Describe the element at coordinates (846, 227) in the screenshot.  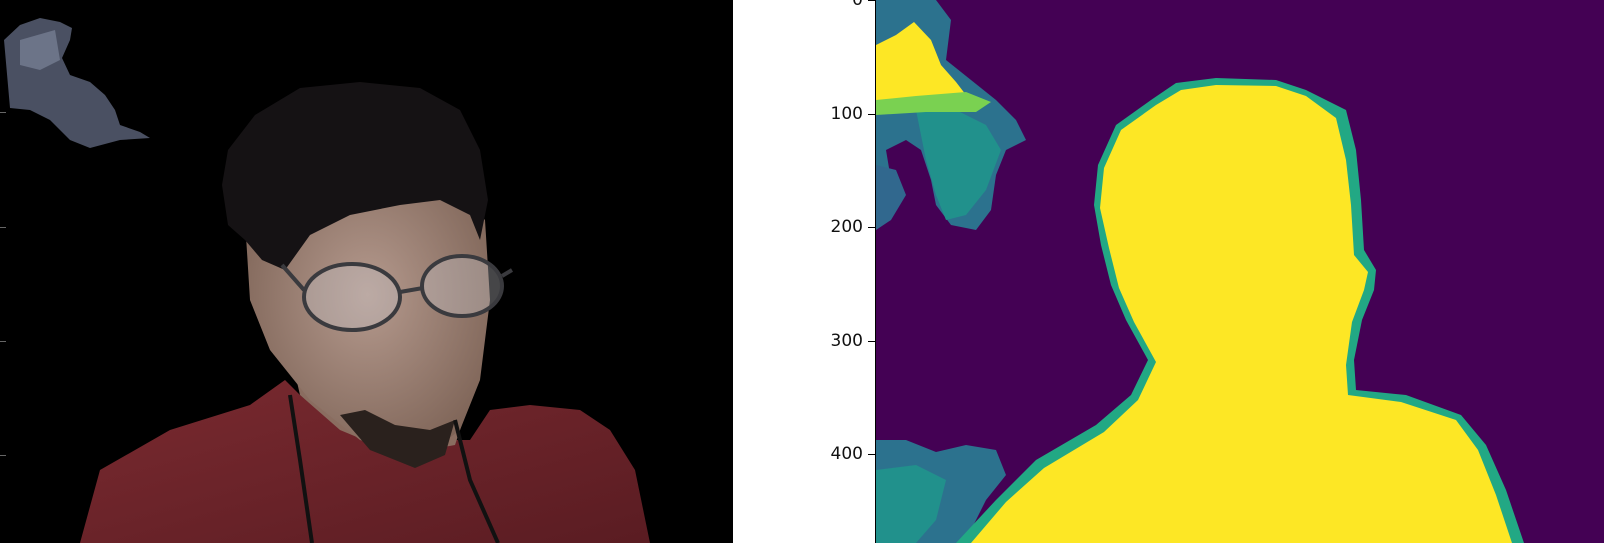
I see `y-tick-label: 200` at that location.